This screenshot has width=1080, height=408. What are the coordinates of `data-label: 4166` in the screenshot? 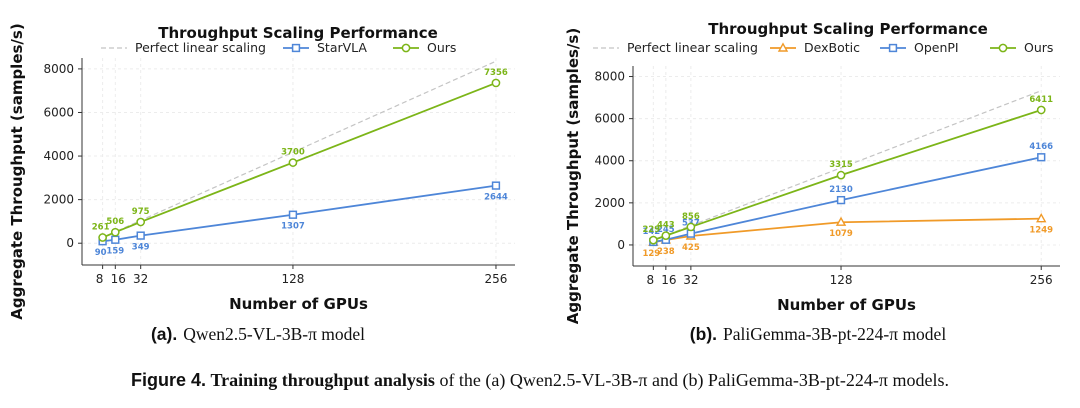 It's located at (1041, 147).